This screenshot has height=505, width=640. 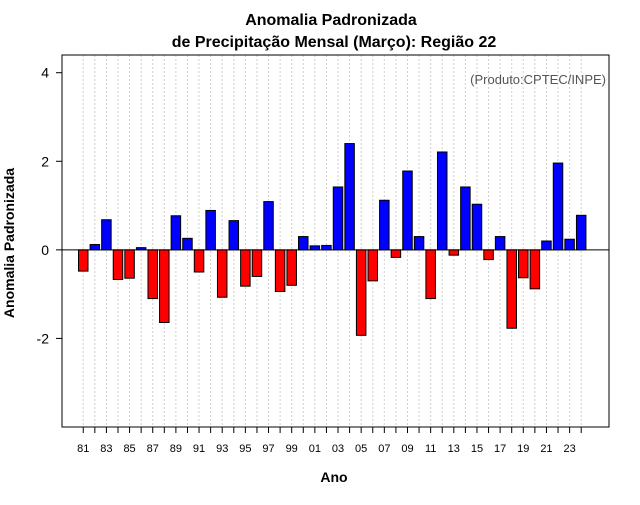 What do you see at coordinates (292, 449) in the screenshot?
I see `x-tick-label: 99` at bounding box center [292, 449].